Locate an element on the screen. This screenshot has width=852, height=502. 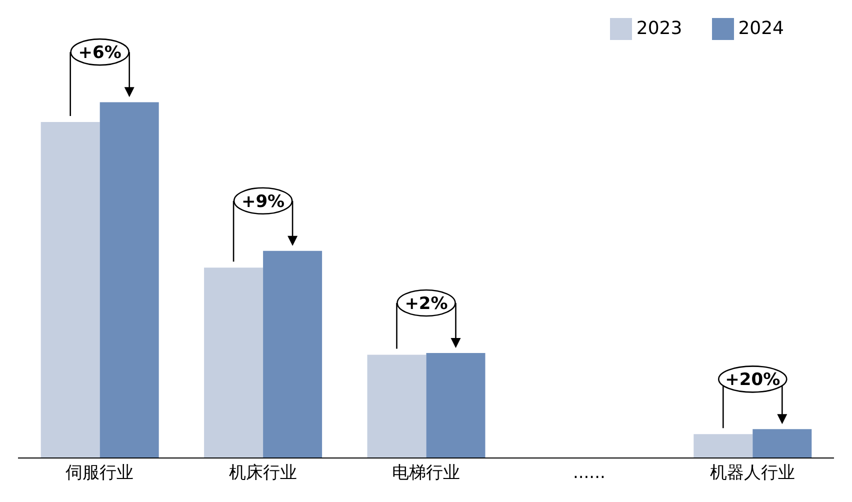
annotation: +9% is located at coordinates (263, 202).